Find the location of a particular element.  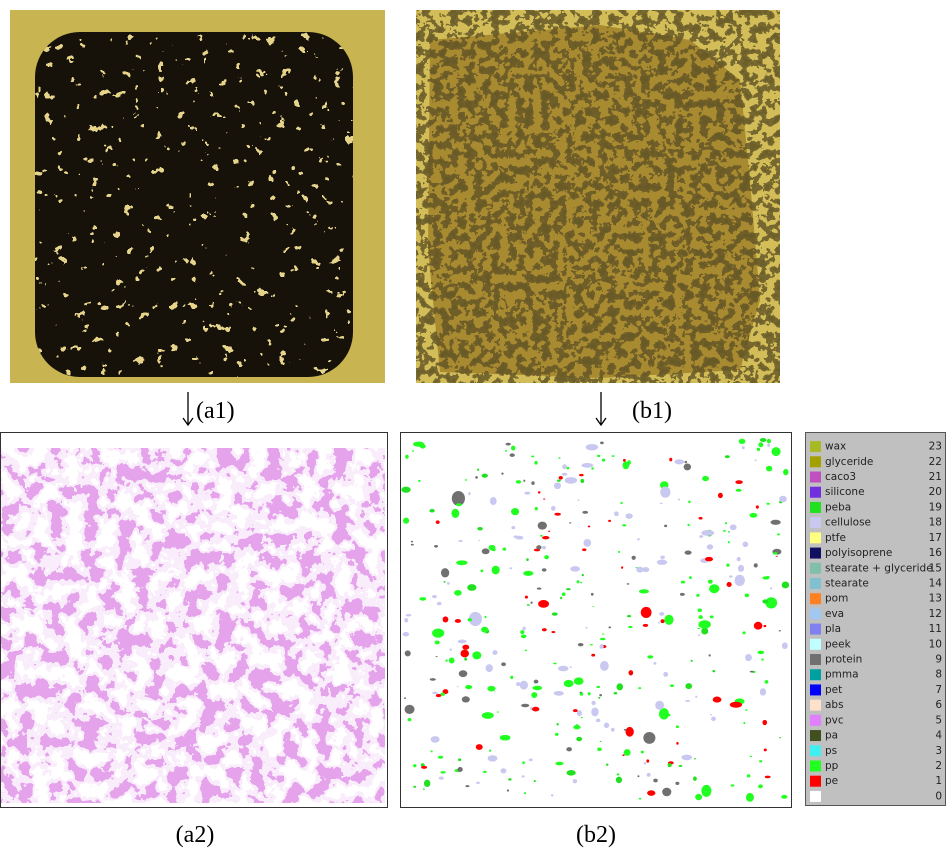

legend-value: 14 is located at coordinates (936, 583).